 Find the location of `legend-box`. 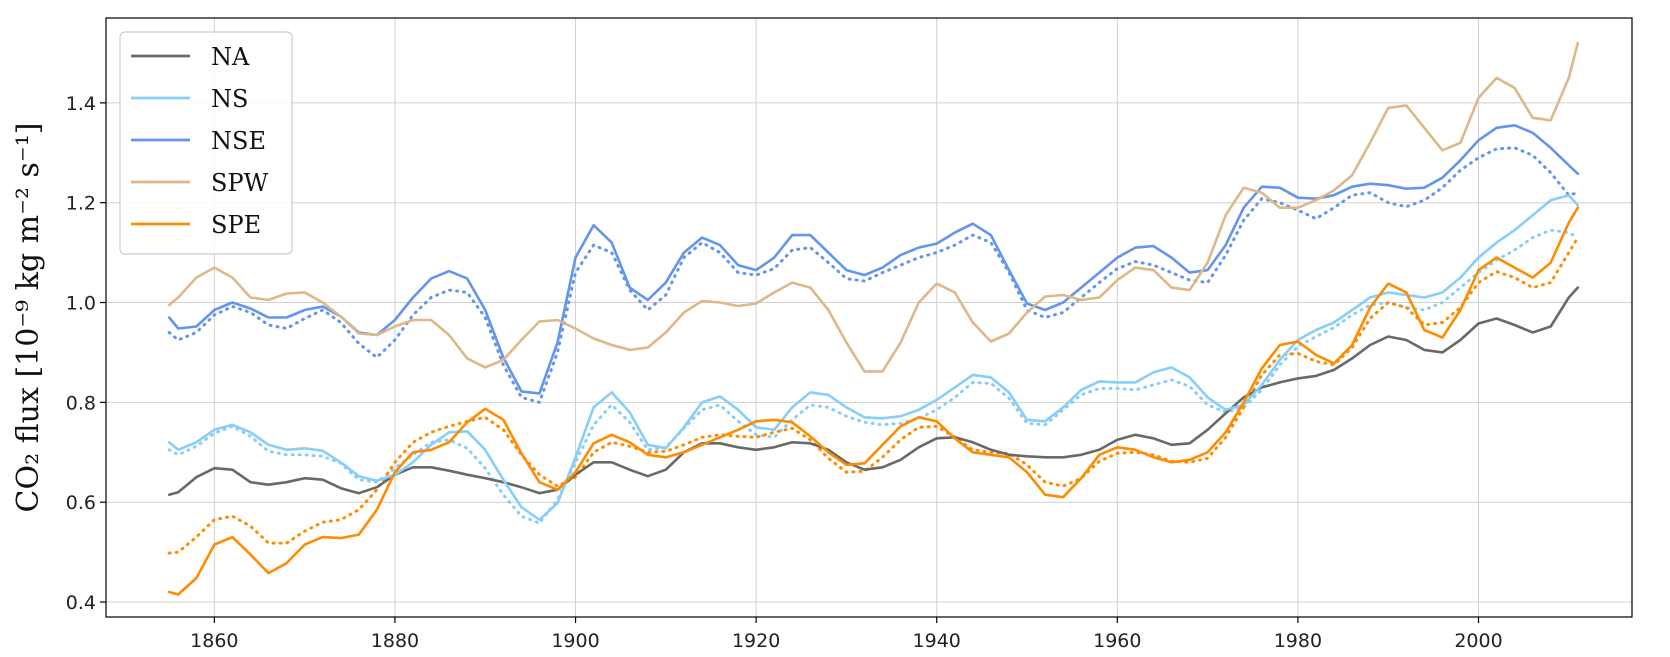

legend-box is located at coordinates (206, 143).